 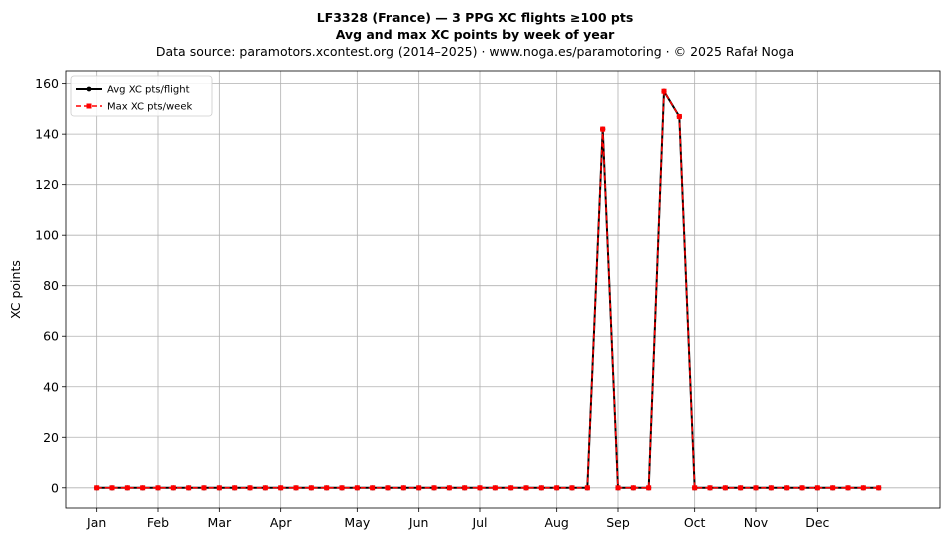 What do you see at coordinates (756, 522) in the screenshot?
I see `x-tick-label: Nov` at bounding box center [756, 522].